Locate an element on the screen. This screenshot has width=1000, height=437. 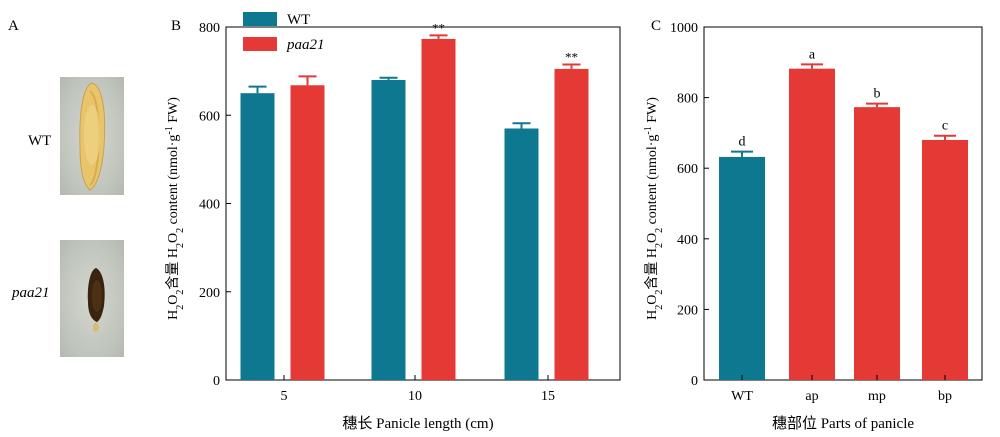
c-letter-mp: b is located at coordinates (877, 94).